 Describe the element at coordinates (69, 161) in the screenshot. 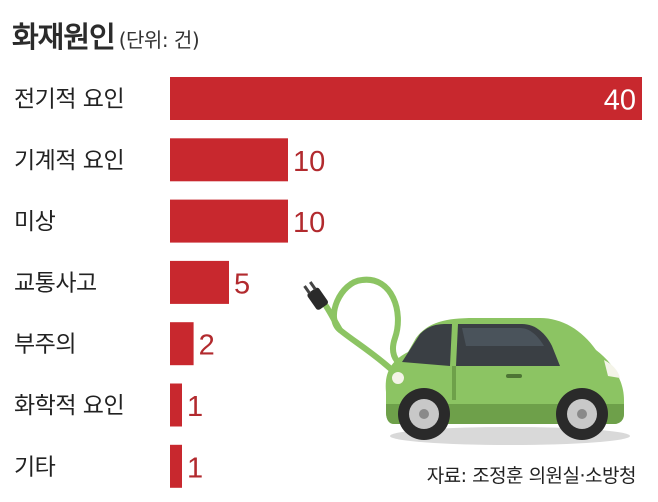

I see `category-label: 기계적 요인` at that location.